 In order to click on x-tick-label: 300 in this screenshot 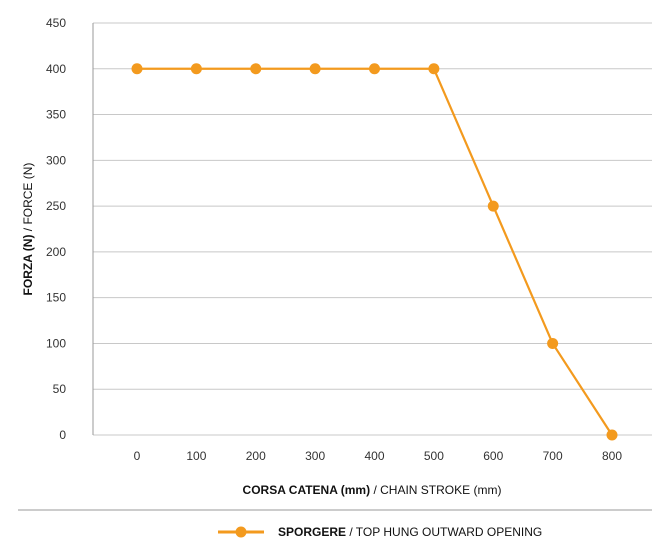, I will do `click(315, 456)`.